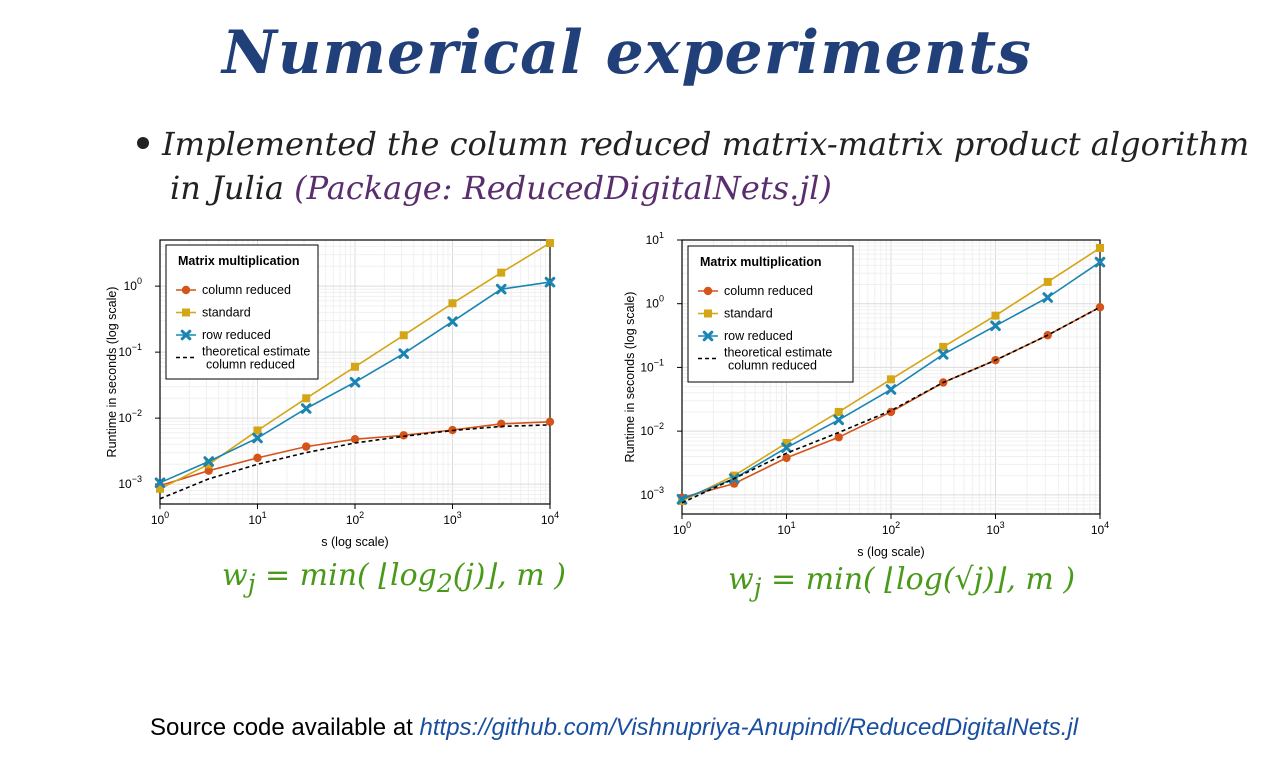 Image resolution: width=1280 pixels, height=768 pixels. What do you see at coordinates (550, 518) in the screenshot?
I see `x-tick-label: 10⁴` at bounding box center [550, 518].